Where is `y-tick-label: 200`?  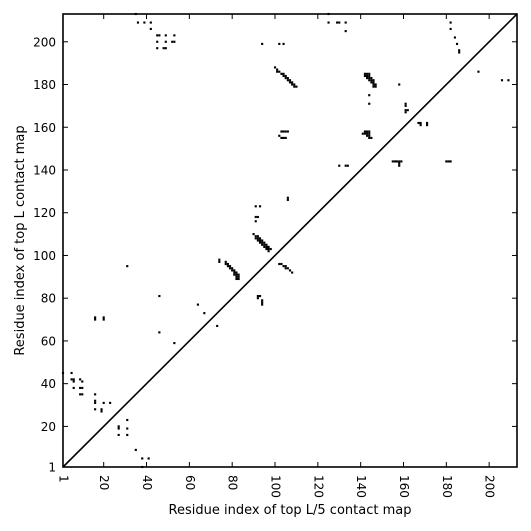
y-tick-label: 200 is located at coordinates (44, 42).